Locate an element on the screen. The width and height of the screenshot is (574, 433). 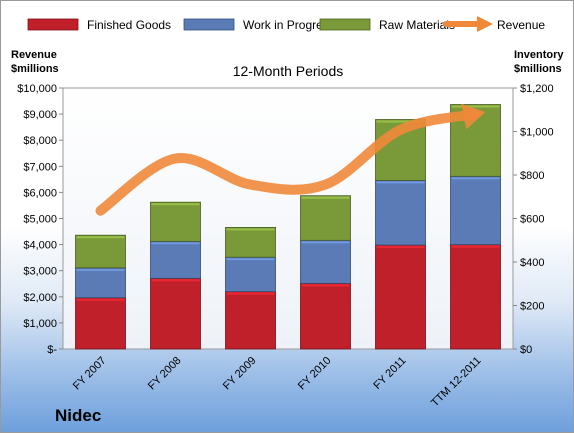
bar-finished-goods-ttm-12-2011 is located at coordinates (475, 297).